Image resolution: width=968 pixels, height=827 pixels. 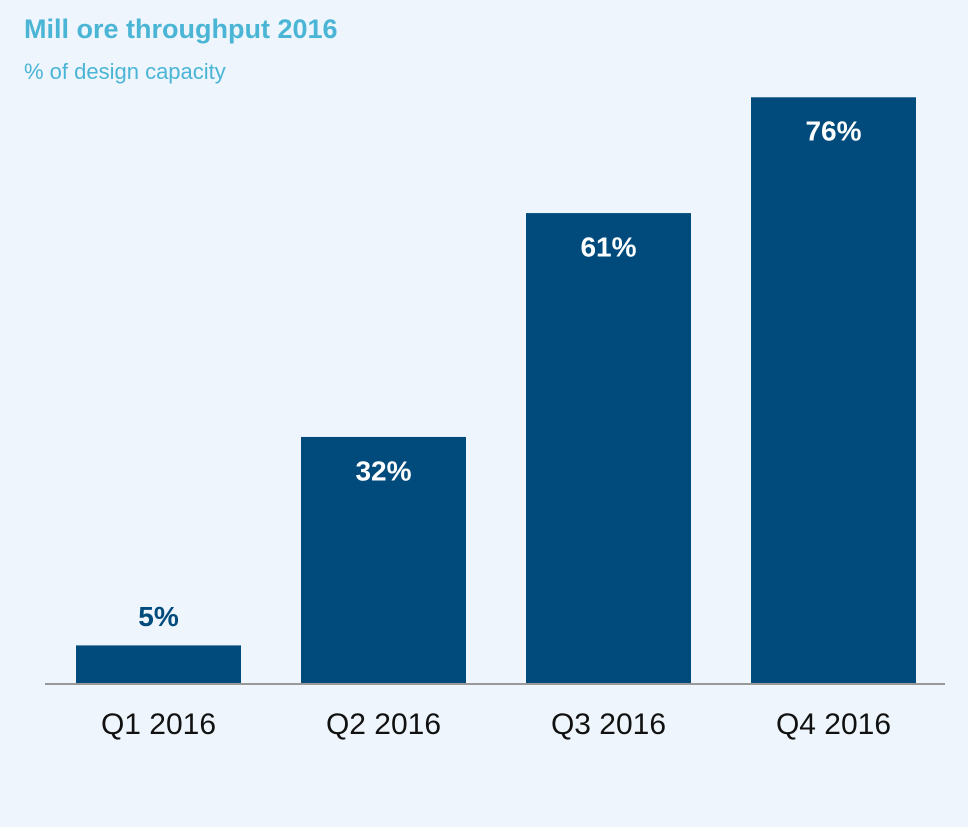 I want to click on x-tick-label: Q4 2016, so click(x=833, y=724).